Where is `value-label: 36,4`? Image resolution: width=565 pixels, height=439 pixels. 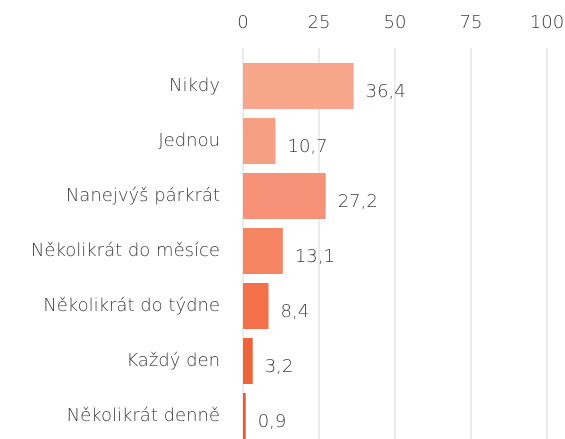 value-label: 36,4 is located at coordinates (386, 91).